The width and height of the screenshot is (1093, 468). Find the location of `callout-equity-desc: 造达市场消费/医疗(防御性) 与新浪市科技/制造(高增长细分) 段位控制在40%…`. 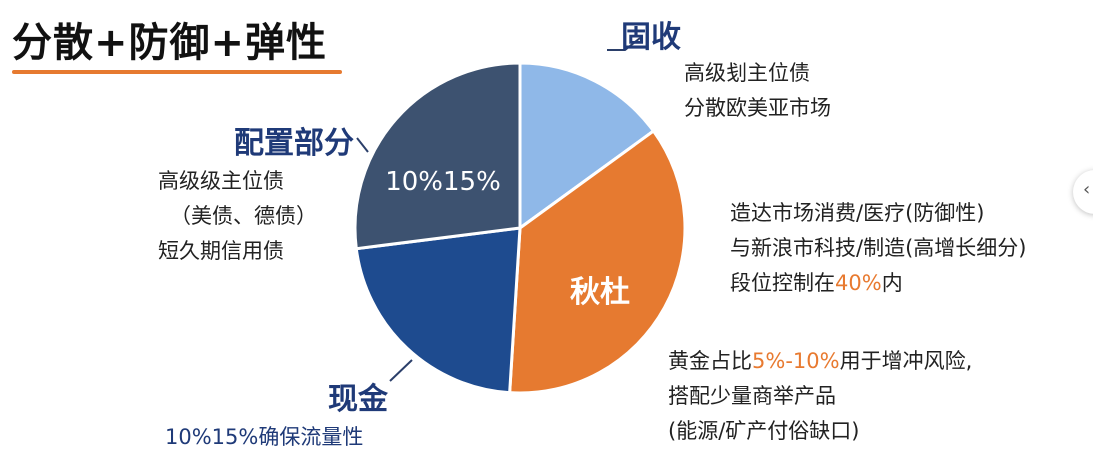

callout-equity-desc: 造达市场消费/医疗(防御性) 与新浪市科技/制造(高增长细分) 段位控制在40%… is located at coordinates (878, 248).